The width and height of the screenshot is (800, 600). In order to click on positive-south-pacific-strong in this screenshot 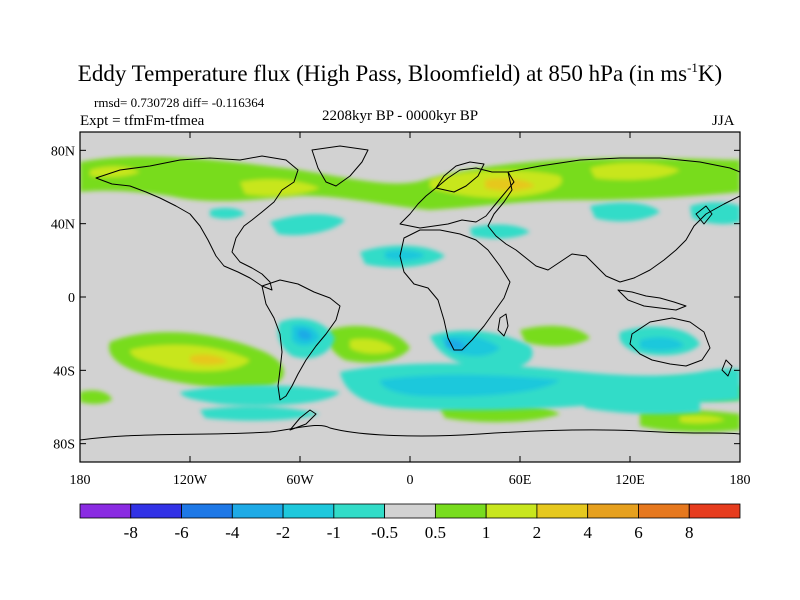, I will do `click(209, 359)`.